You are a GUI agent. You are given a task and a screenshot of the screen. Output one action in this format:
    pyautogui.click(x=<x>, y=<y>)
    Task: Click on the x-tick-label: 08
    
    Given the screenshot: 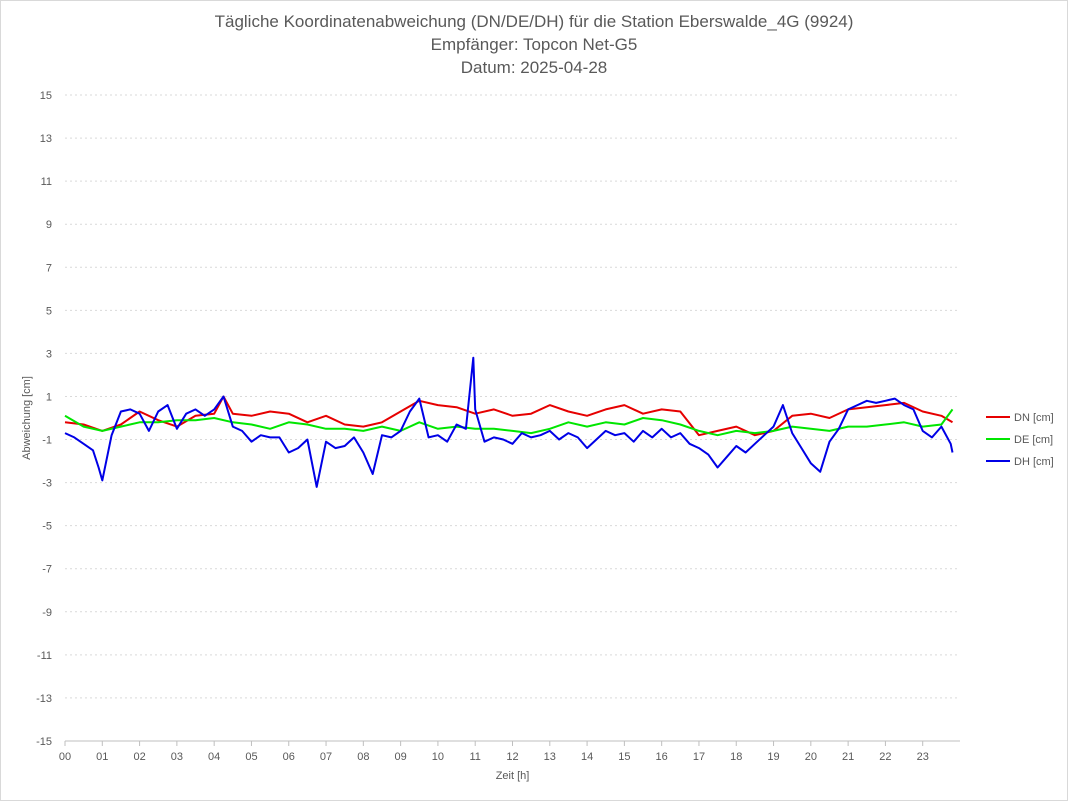 What is the action you would take?
    pyautogui.click(x=363, y=757)
    